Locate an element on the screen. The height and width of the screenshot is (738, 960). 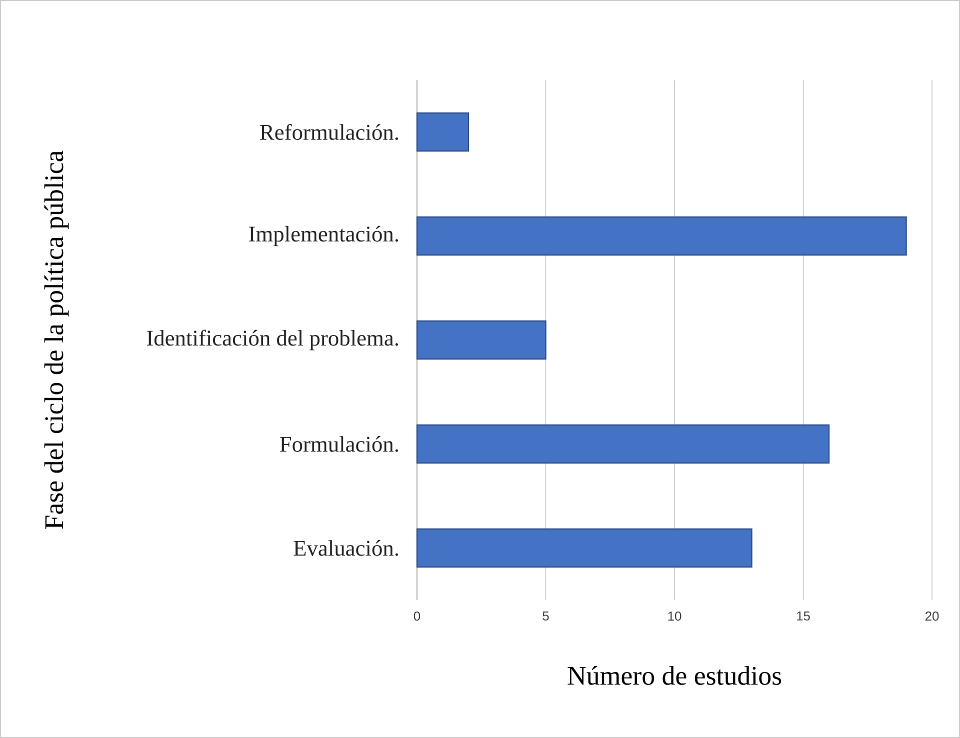
y-tick-label: Implementación. is located at coordinates (323, 236).